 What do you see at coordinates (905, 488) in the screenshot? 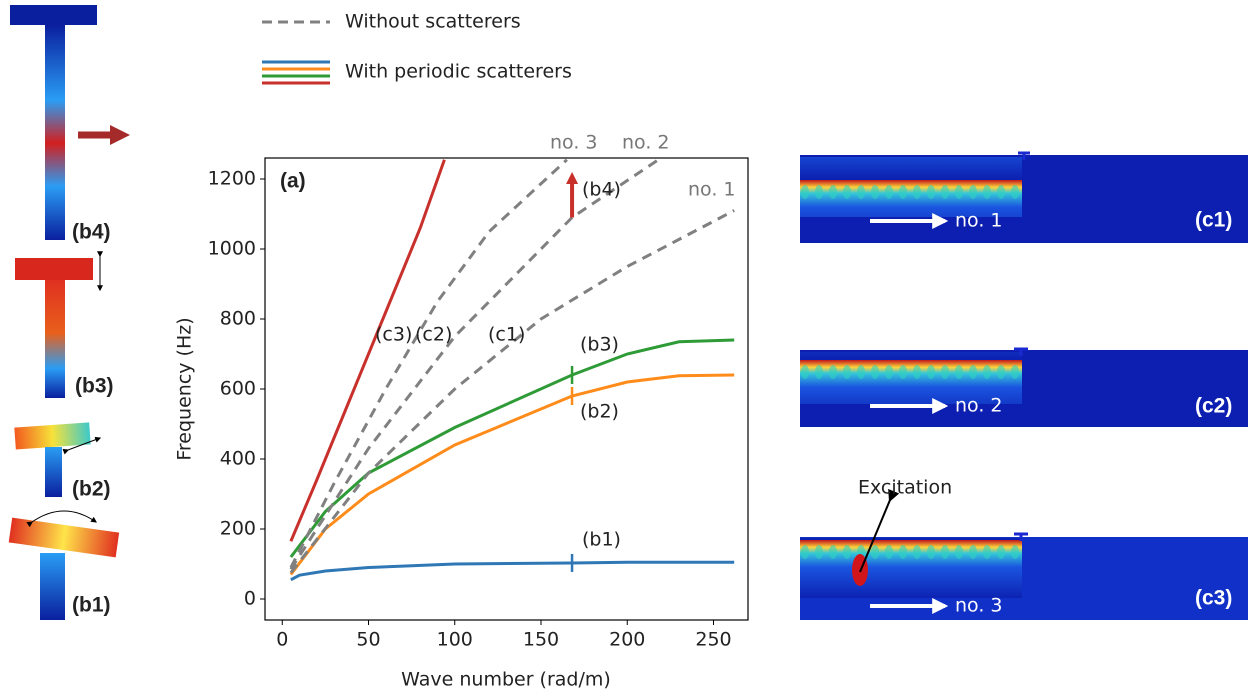
I see `excitation-label: Excitation` at bounding box center [905, 488].